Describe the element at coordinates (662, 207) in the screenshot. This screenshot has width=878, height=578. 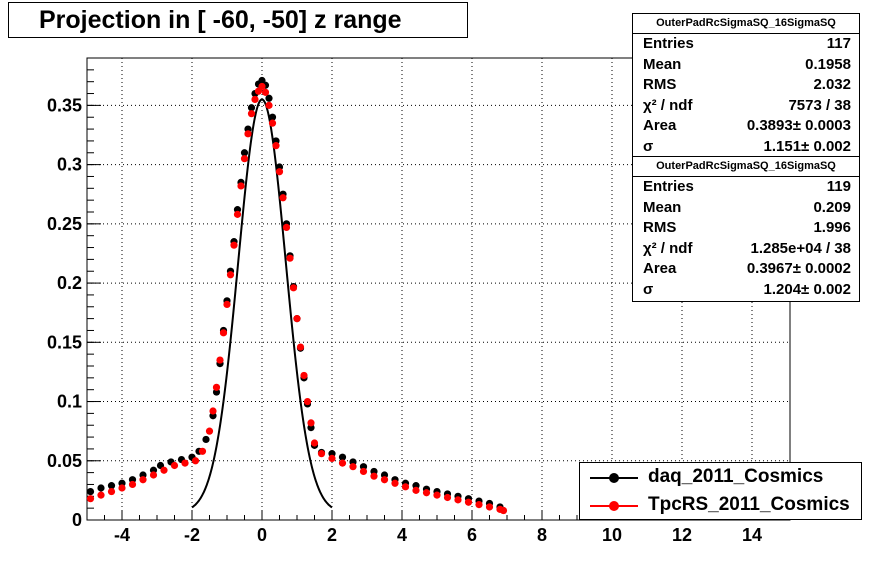
I see `stats-key: Mean` at that location.